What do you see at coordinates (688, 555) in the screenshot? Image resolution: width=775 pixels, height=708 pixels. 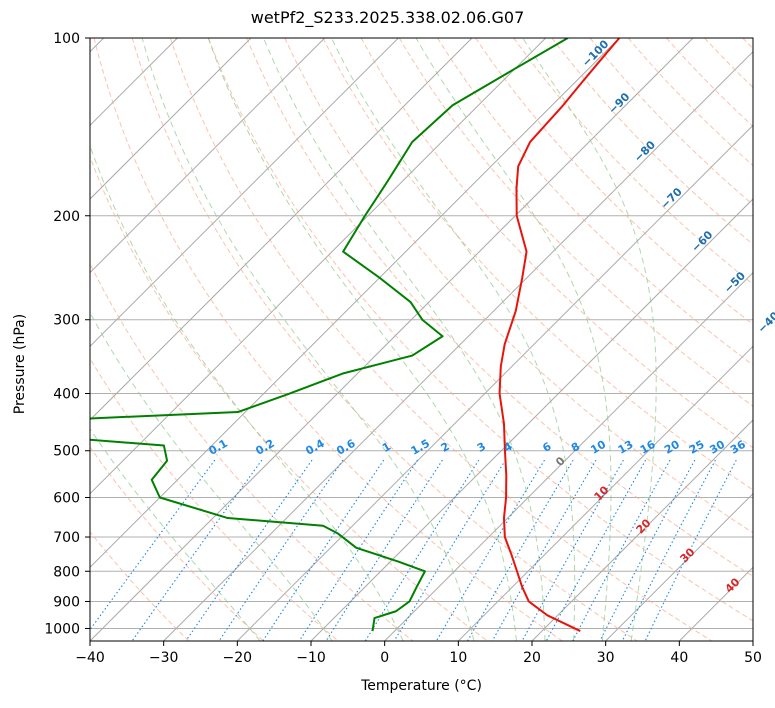 I see `moist-adiabat-label: 30` at bounding box center [688, 555].